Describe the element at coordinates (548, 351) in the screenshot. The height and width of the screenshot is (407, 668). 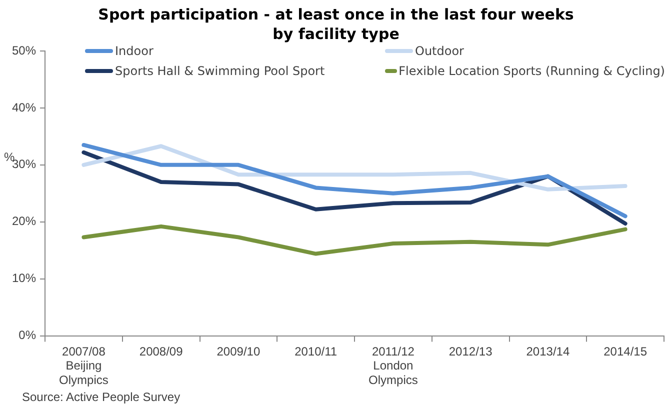
I see `x-tick-label: 2013/14` at that location.